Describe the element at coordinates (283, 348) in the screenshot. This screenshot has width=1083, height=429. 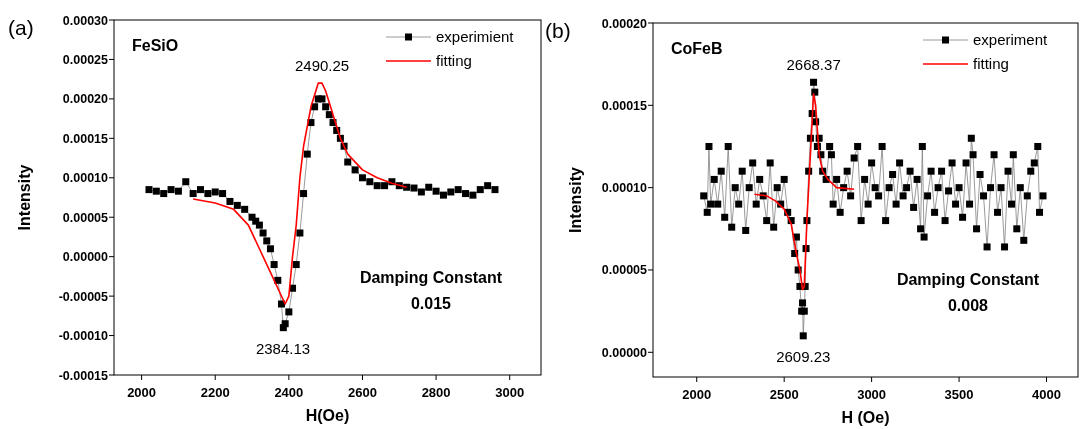
I see `annotation: 2384.13` at that location.